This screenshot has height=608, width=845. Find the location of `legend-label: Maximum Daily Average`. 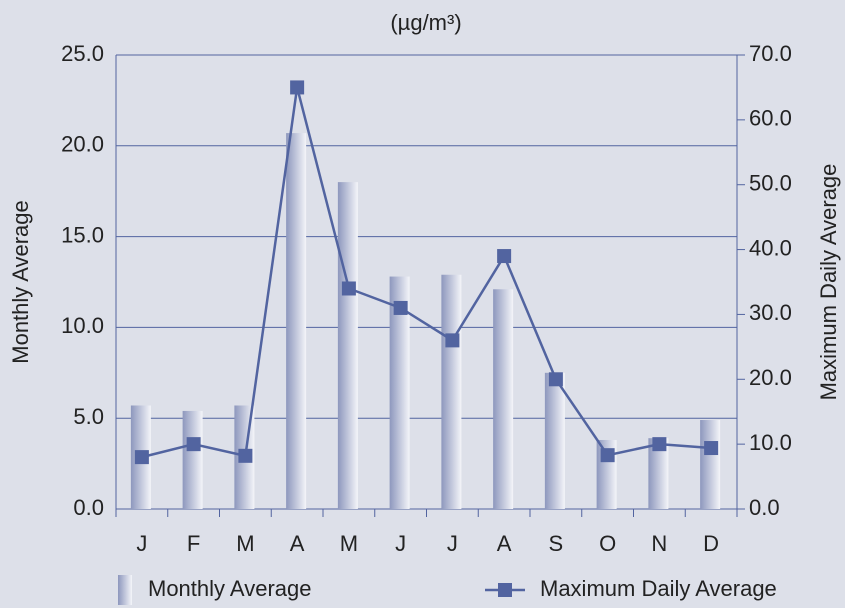

legend-label: Maximum Daily Average is located at coordinates (658, 588).